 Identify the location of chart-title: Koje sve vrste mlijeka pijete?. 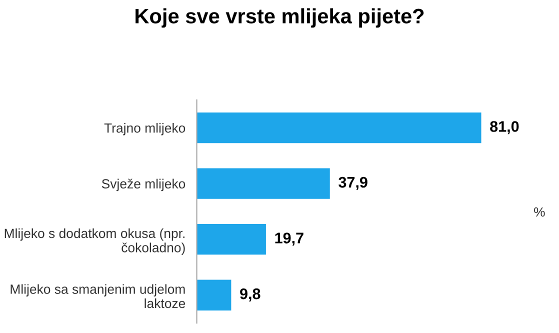
(280, 18).